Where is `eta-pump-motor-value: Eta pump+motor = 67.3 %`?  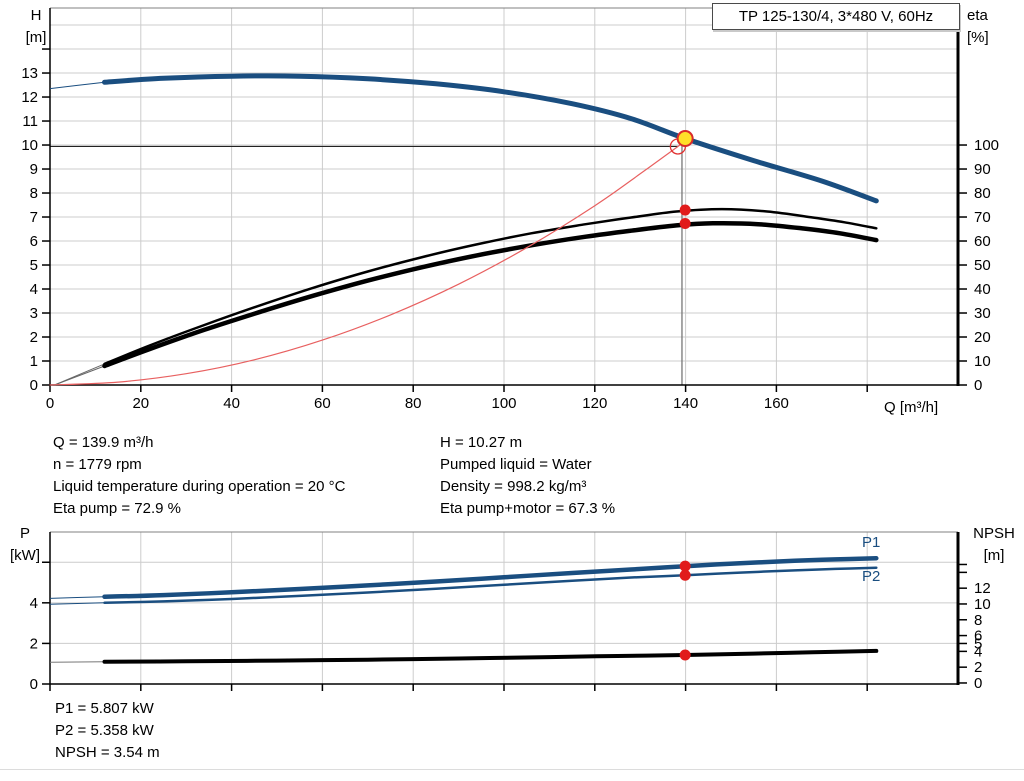 eta-pump-motor-value: Eta pump+motor = 67.3 % is located at coordinates (528, 508).